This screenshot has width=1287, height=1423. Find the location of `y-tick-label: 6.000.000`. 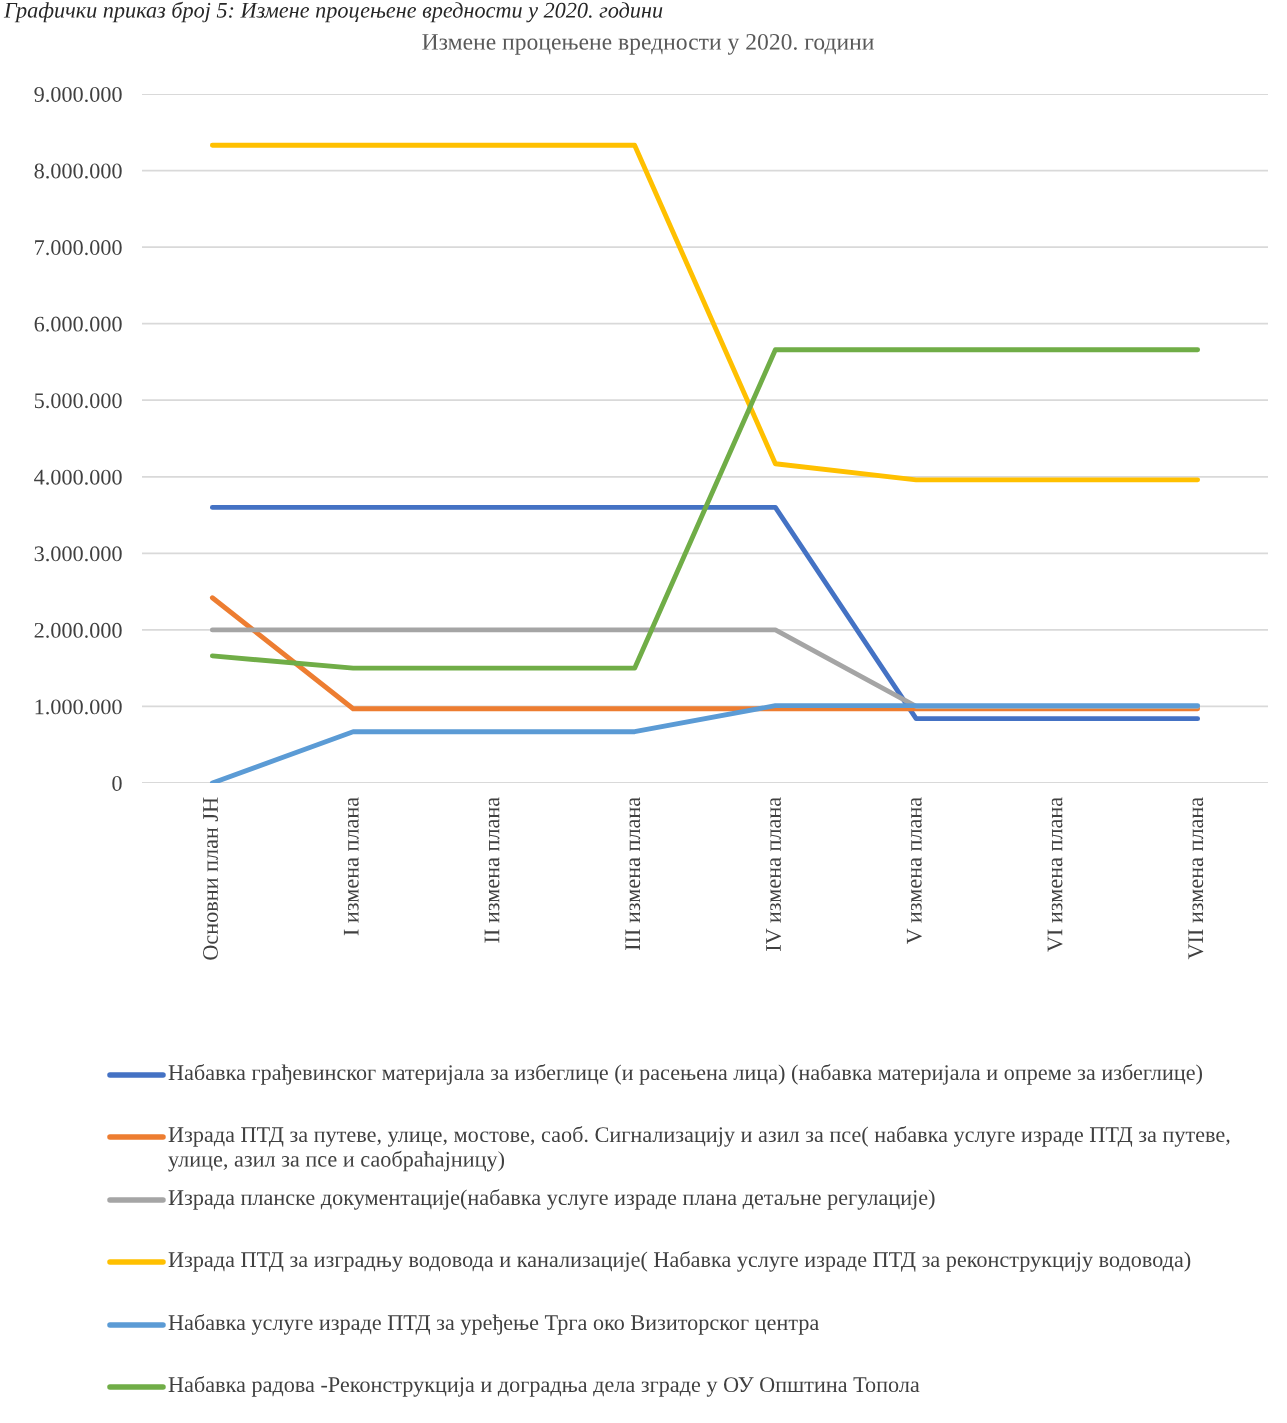

y-tick-label: 6.000.000 is located at coordinates (78, 324).